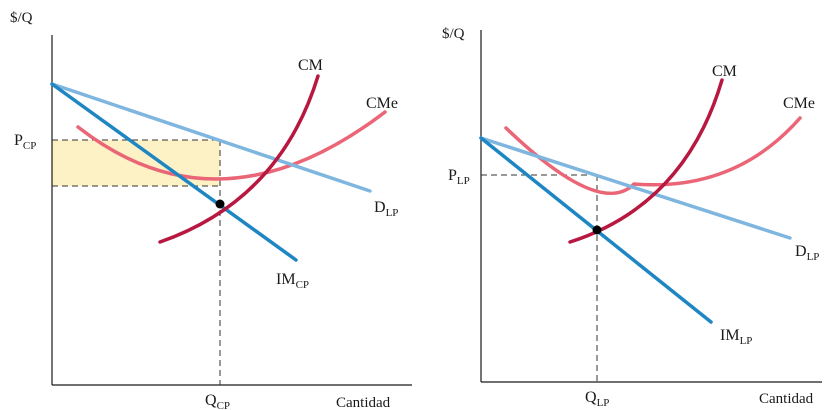  What do you see at coordinates (724, 71) in the screenshot?
I see `right-mc-label: CM` at bounding box center [724, 71].